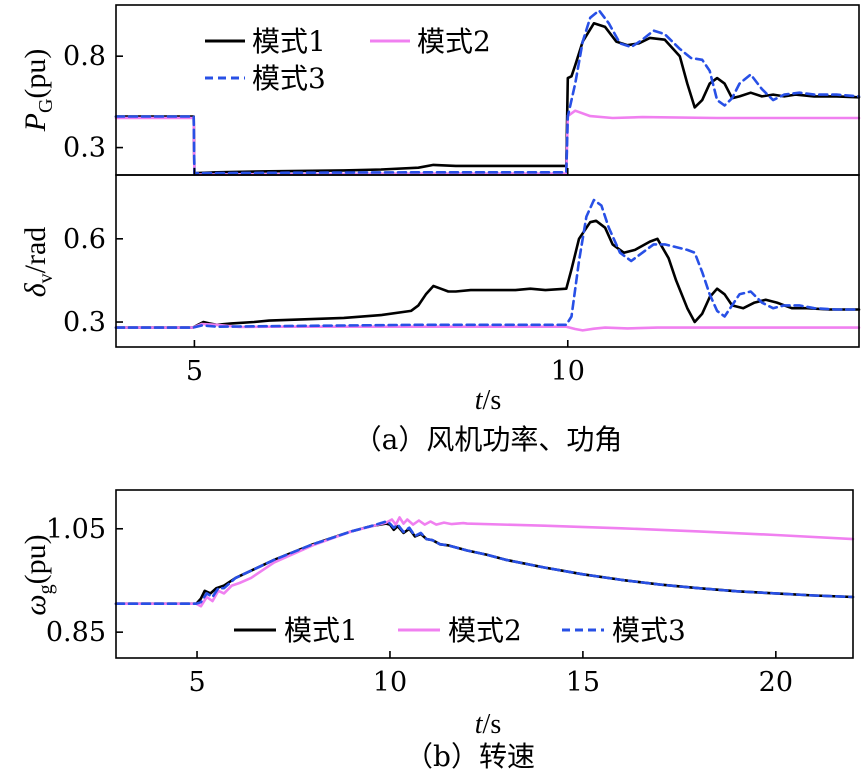 The width and height of the screenshot is (863, 774). I want to click on angle-series-lines, so click(487, 265).